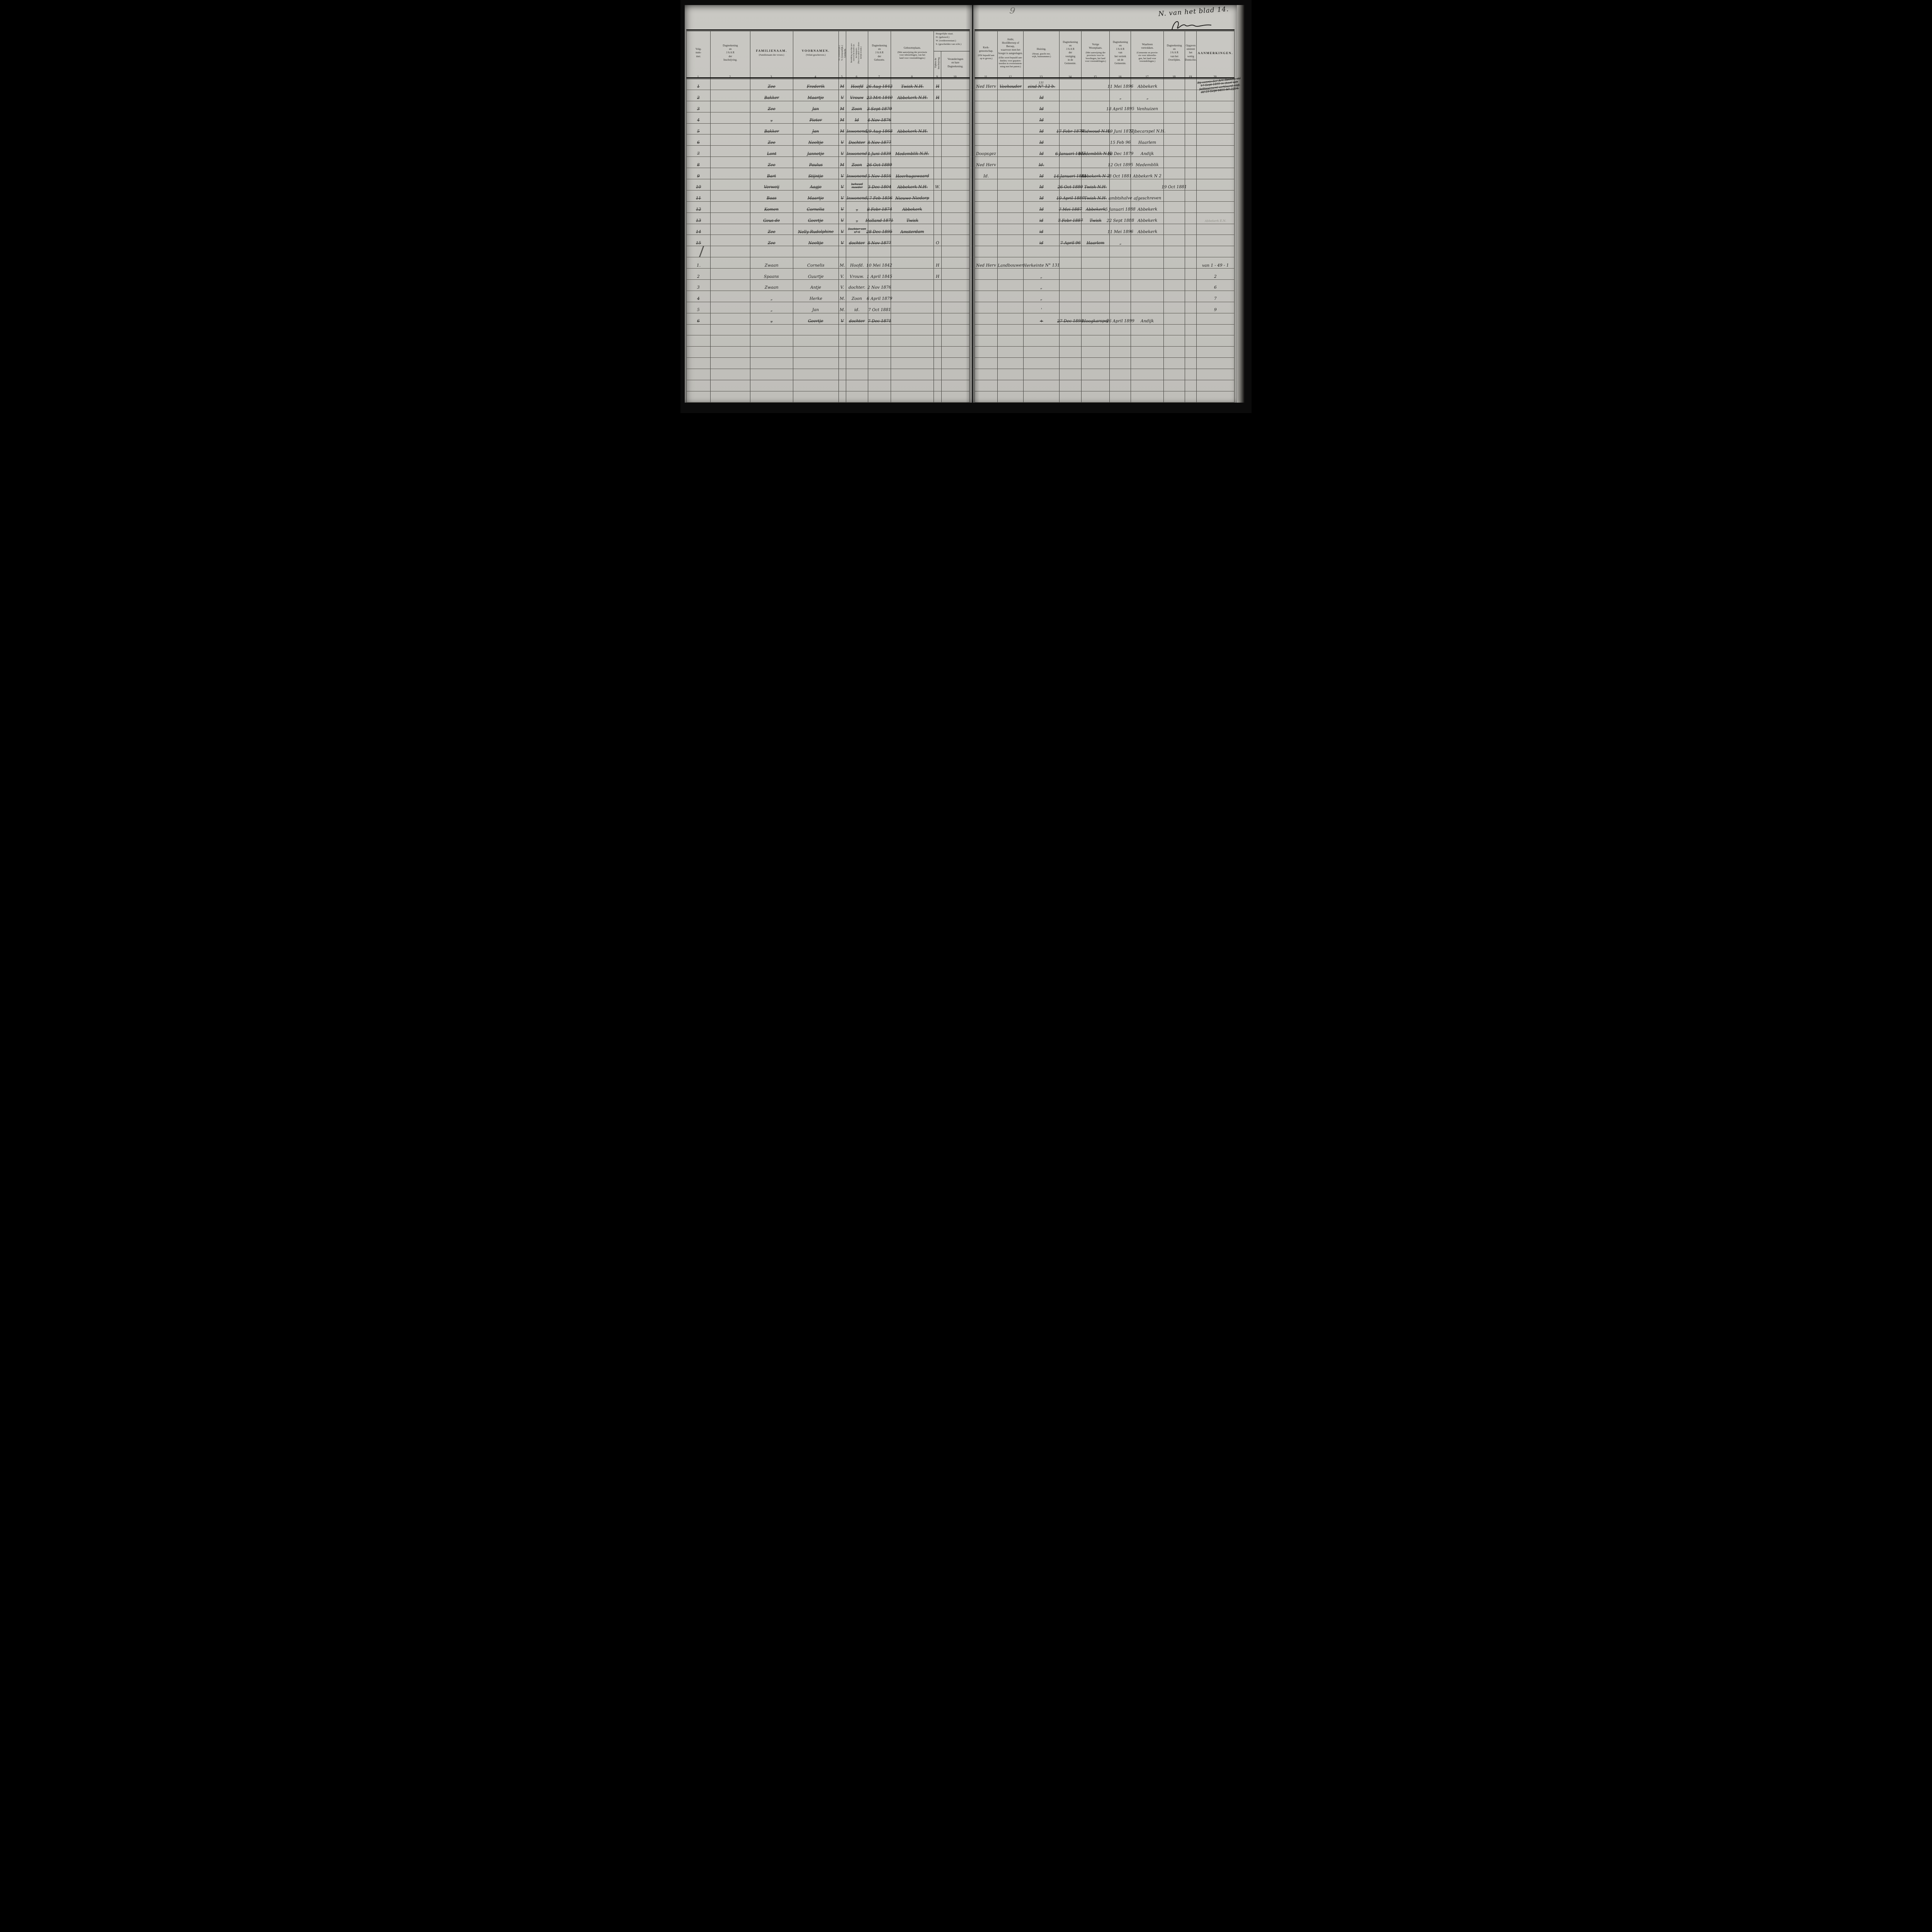 This screenshot has height=1932, width=1932. What do you see at coordinates (699, 98) in the screenshot?
I see `handwritten-entry: 2` at bounding box center [699, 98].